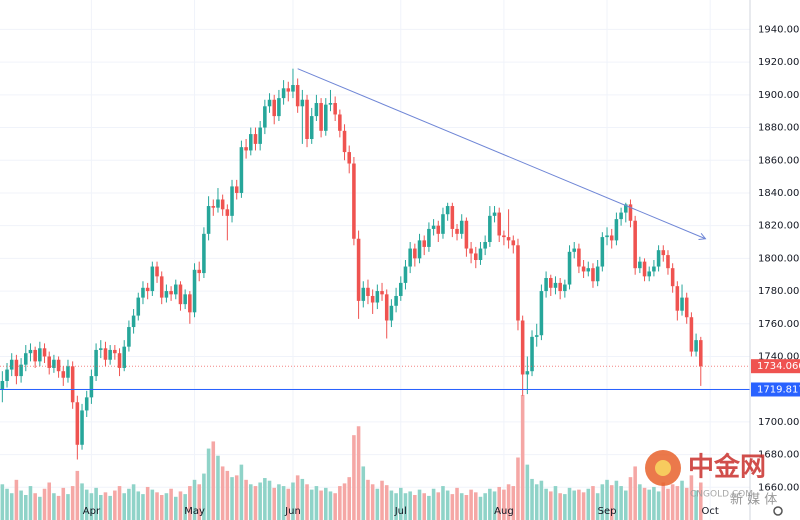 This screenshot has height=520, width=800. Describe the element at coordinates (727, 467) in the screenshot. I see `watermark-title: 中金网` at that location.